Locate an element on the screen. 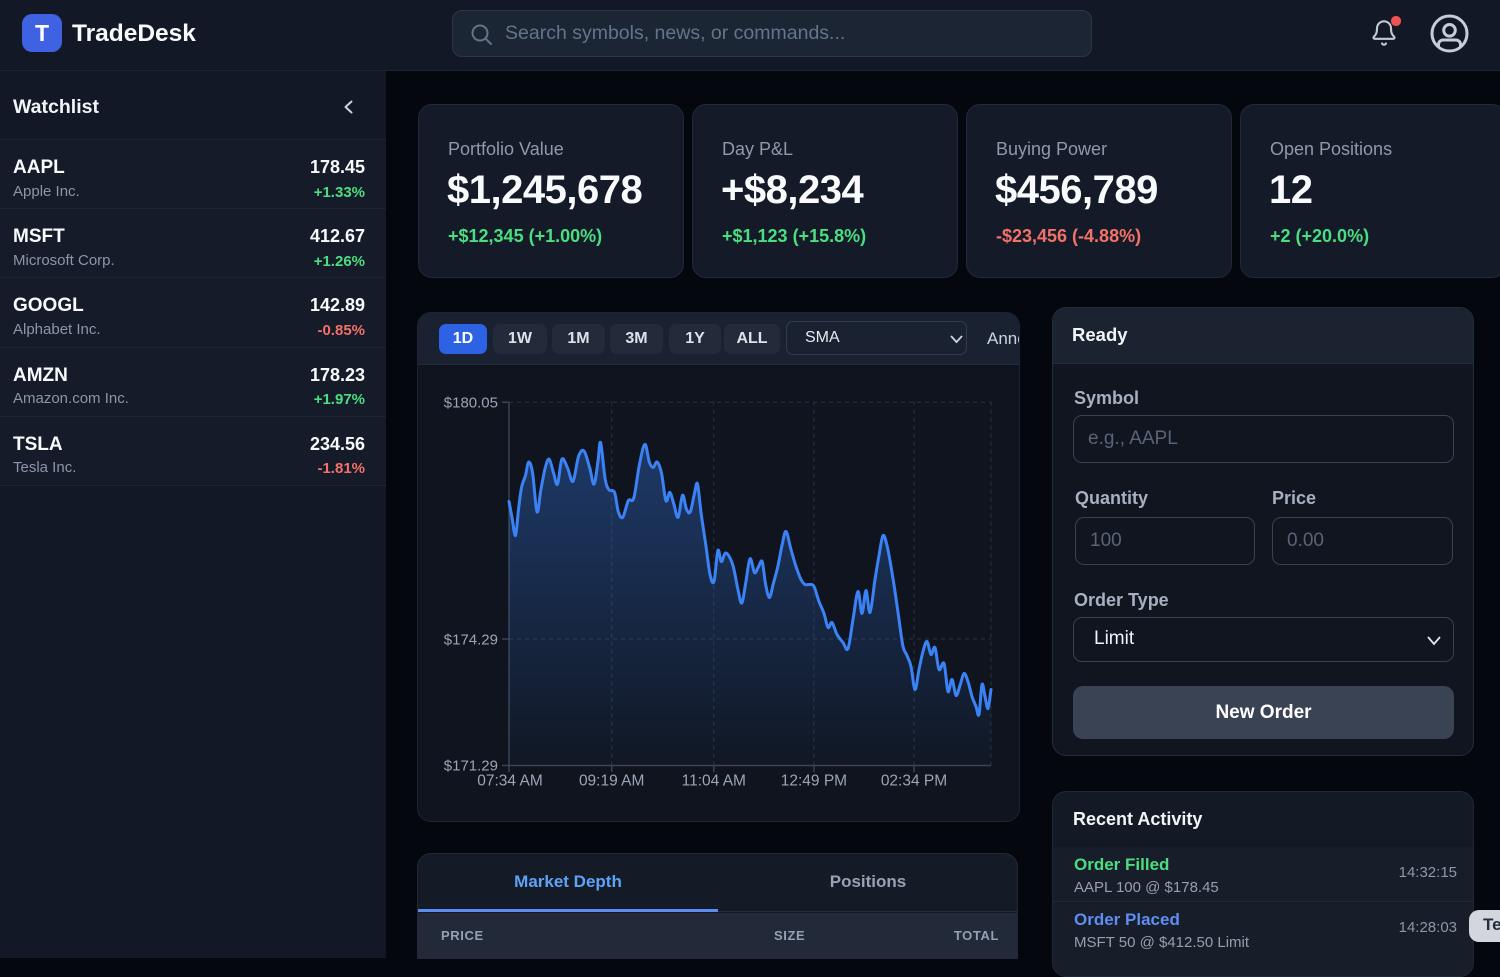 Image resolution: width=1500 pixels, height=977 pixels. svg-text: $180.05 is located at coordinates (471, 402).